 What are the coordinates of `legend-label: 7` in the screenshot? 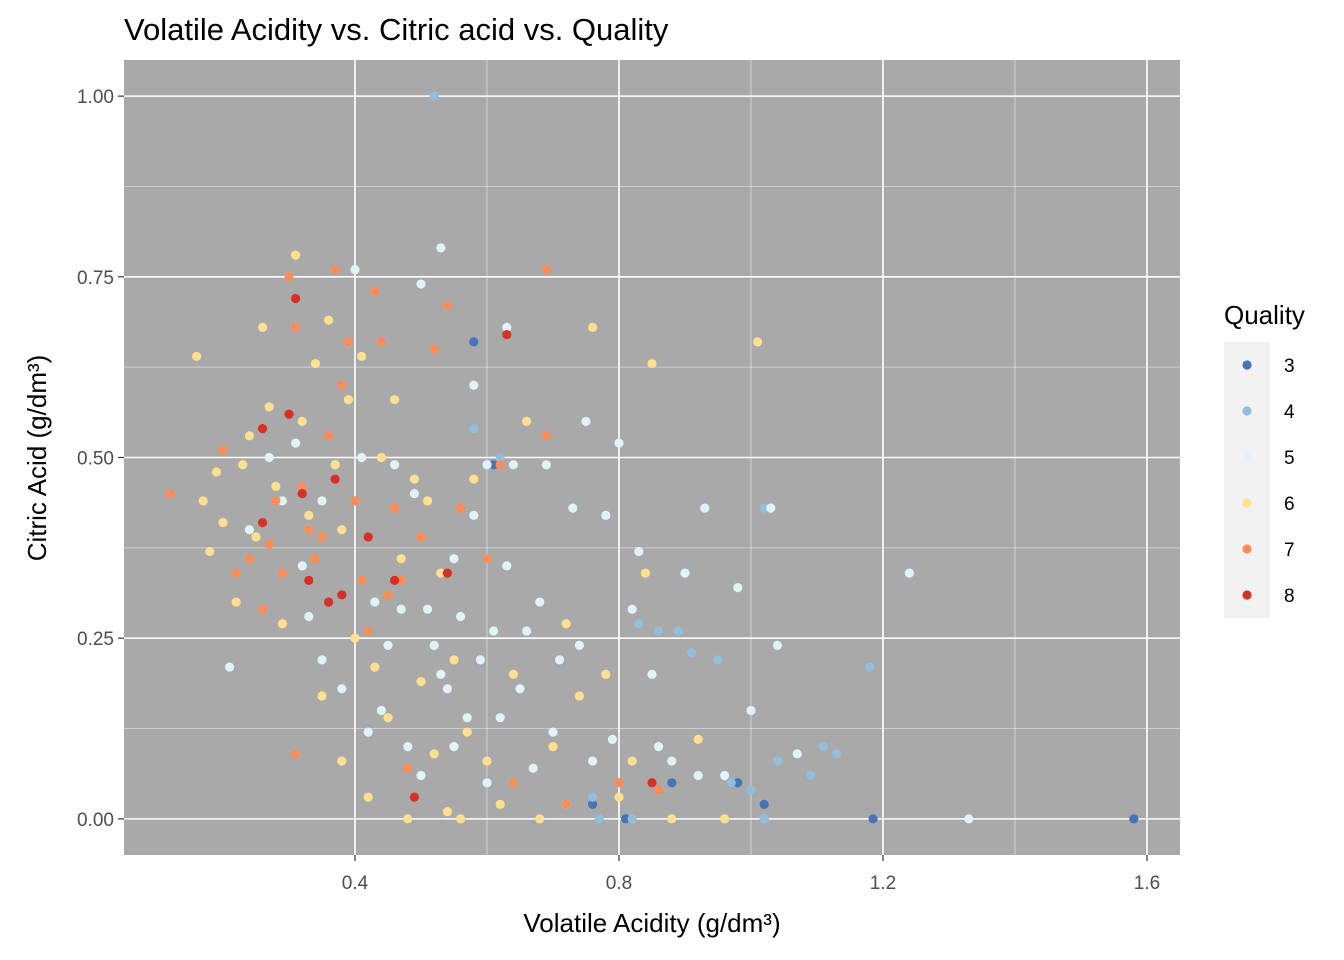 It's located at (1289, 550).